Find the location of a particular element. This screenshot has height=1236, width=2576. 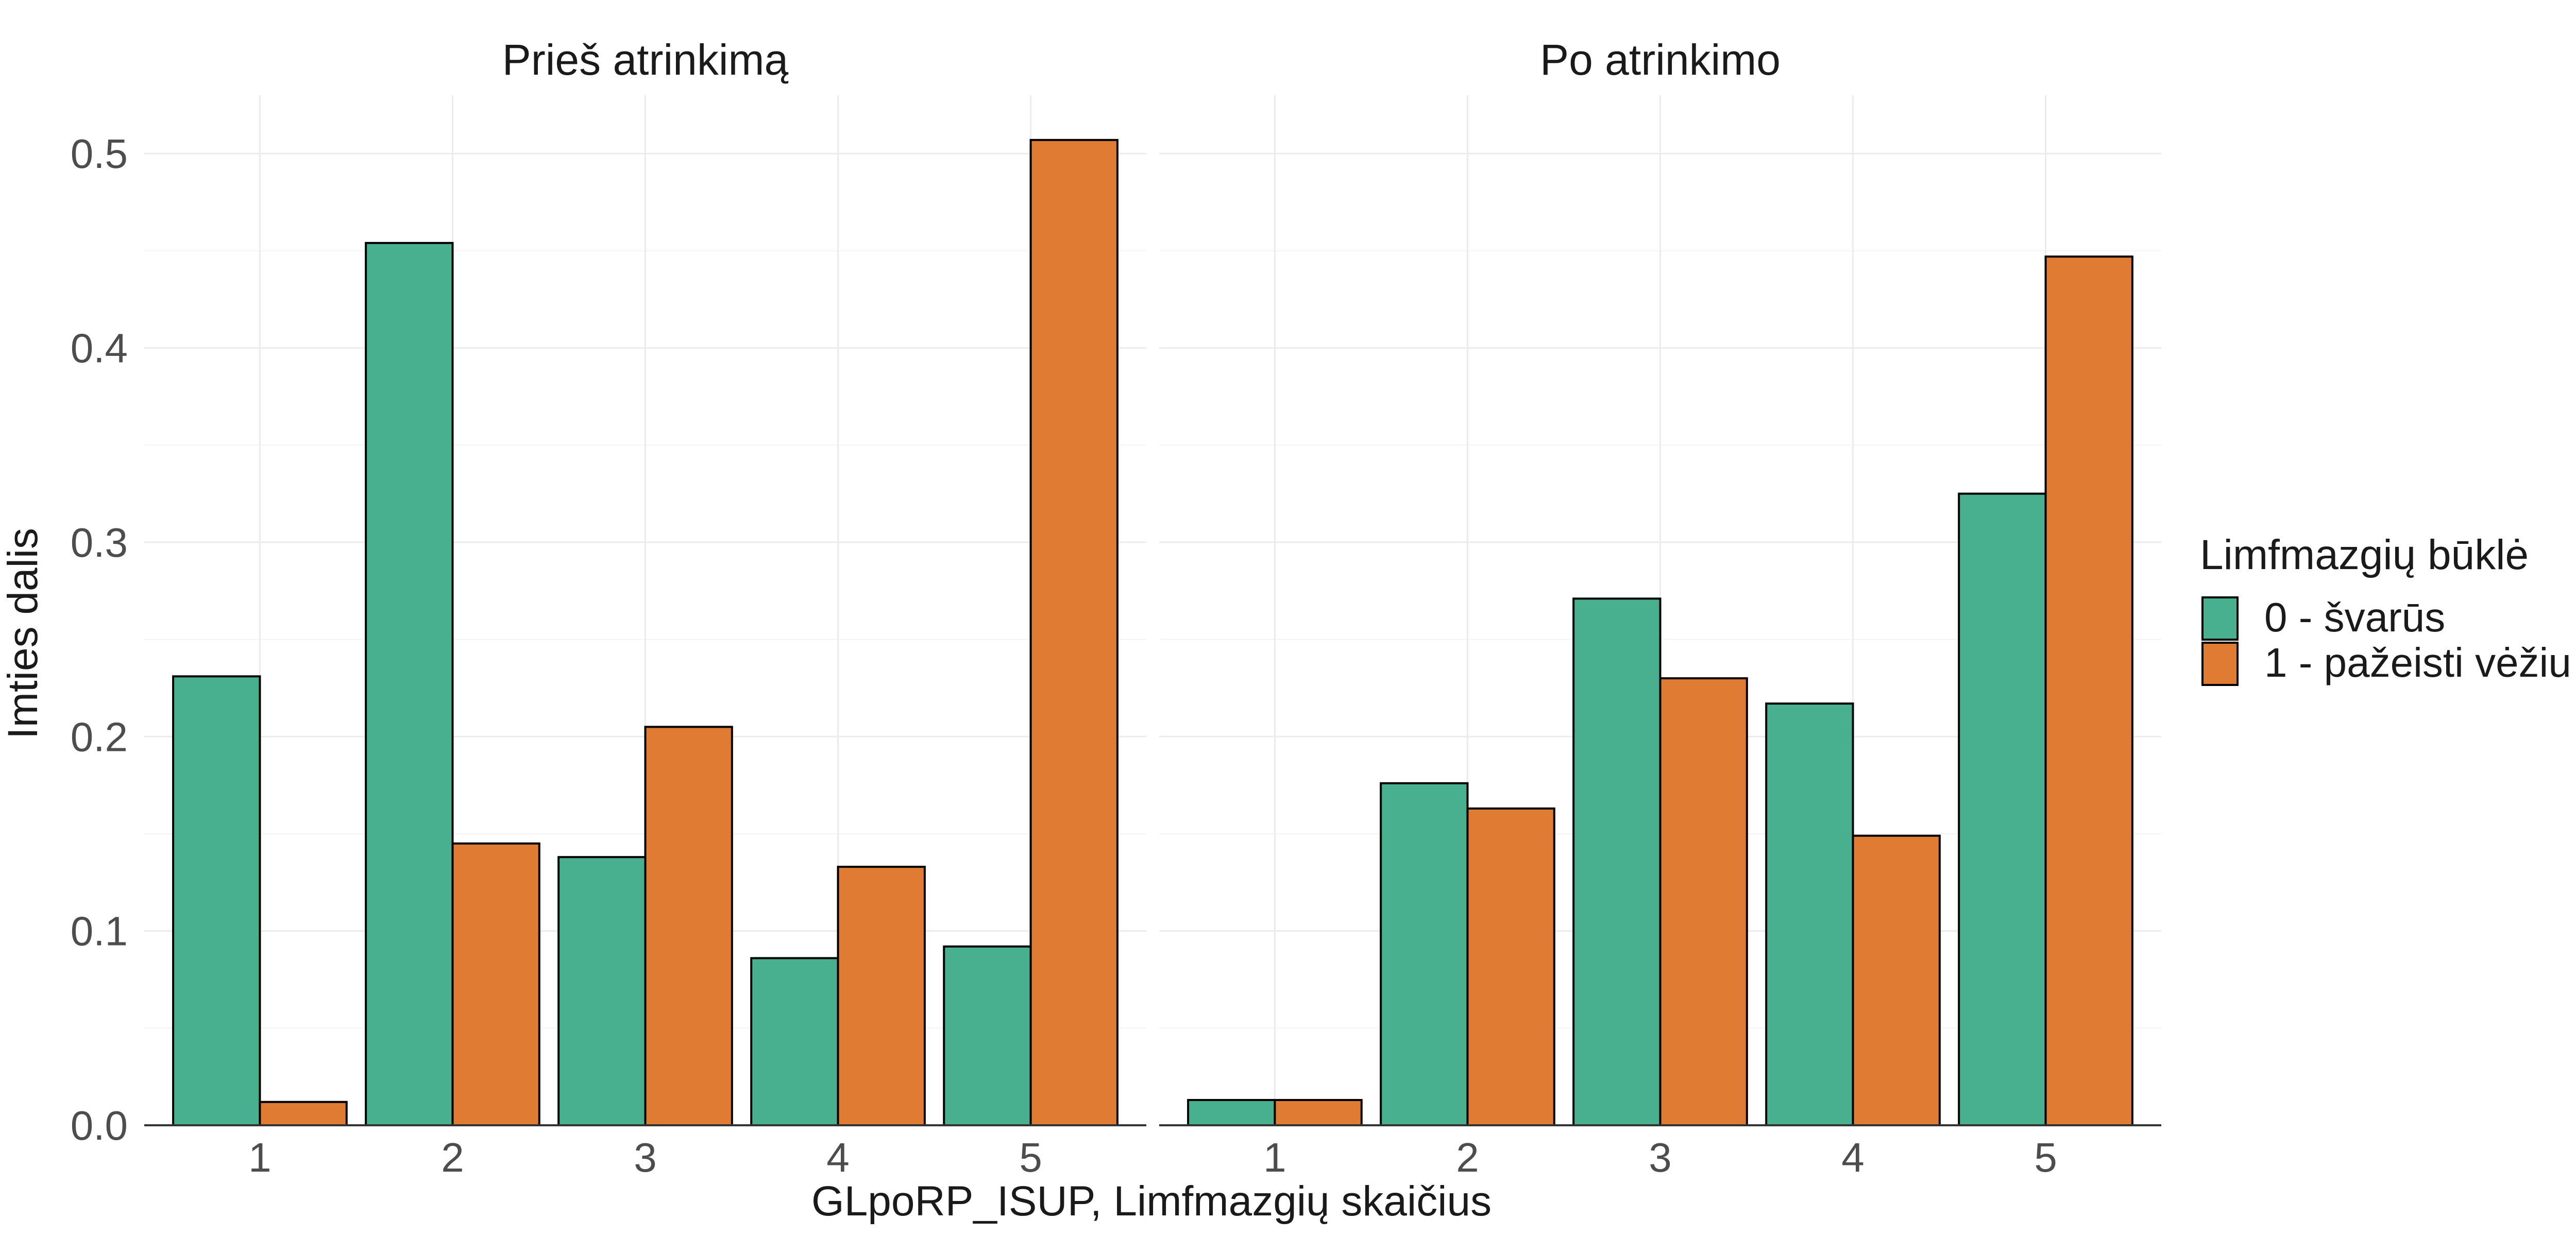

y-tick-label: 0.4 is located at coordinates (99, 348).